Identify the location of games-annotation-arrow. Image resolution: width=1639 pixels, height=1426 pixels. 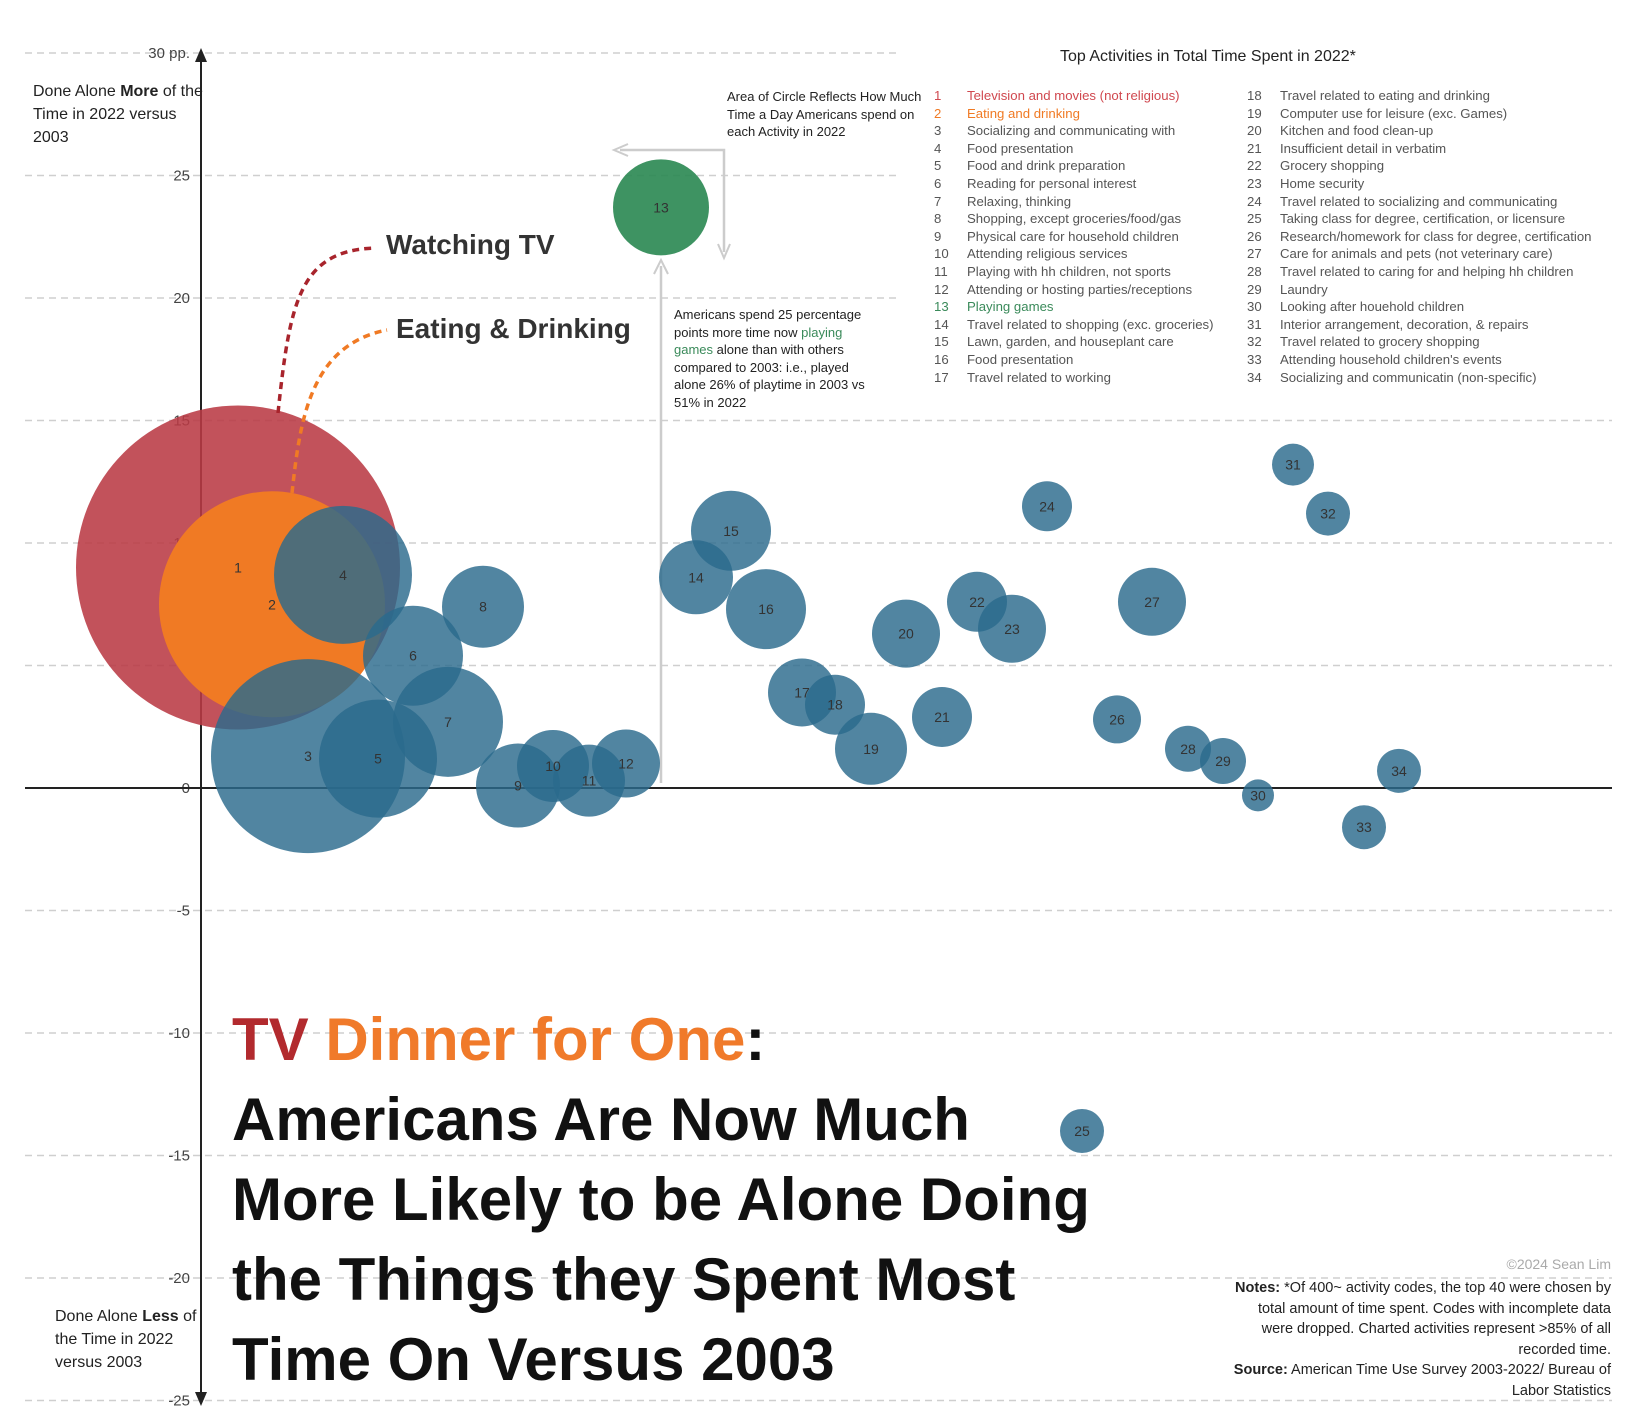
(661, 266).